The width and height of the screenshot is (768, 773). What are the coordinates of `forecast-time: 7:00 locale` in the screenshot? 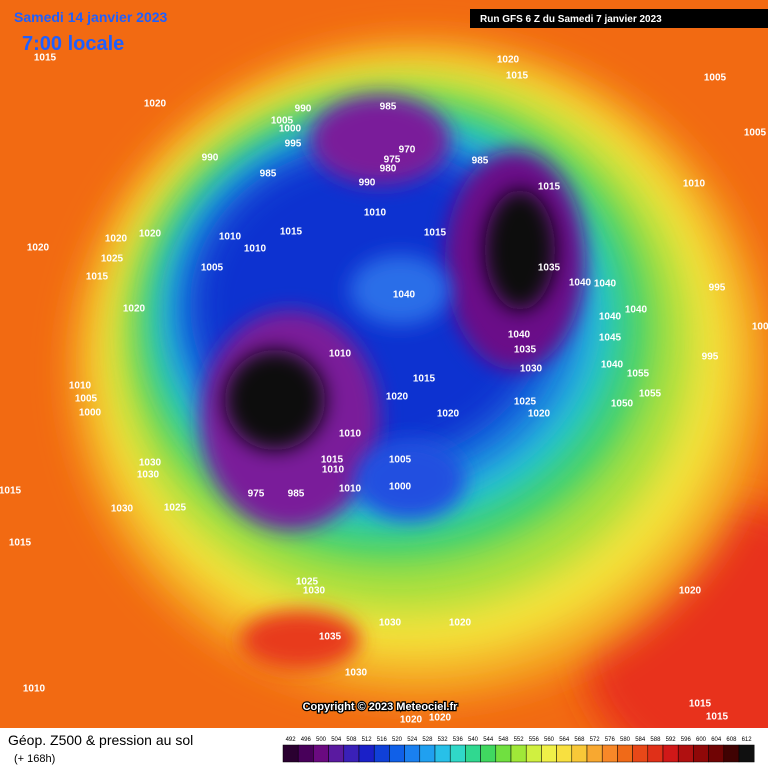 It's located at (73, 44).